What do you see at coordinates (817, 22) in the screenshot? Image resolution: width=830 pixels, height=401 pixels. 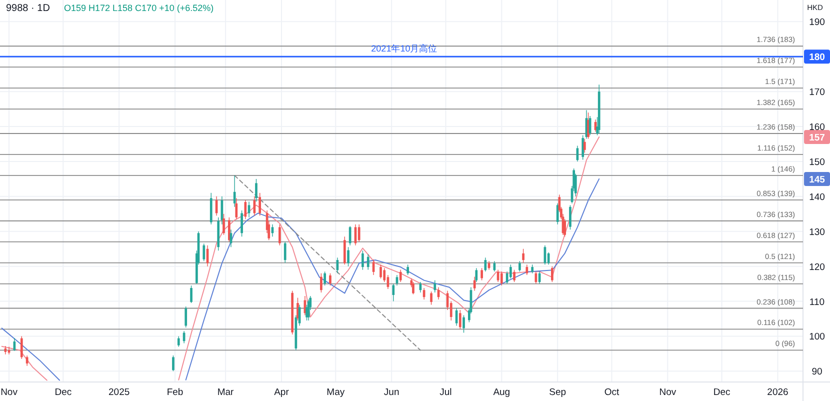 I see `y-tick-label: 190` at bounding box center [817, 22].